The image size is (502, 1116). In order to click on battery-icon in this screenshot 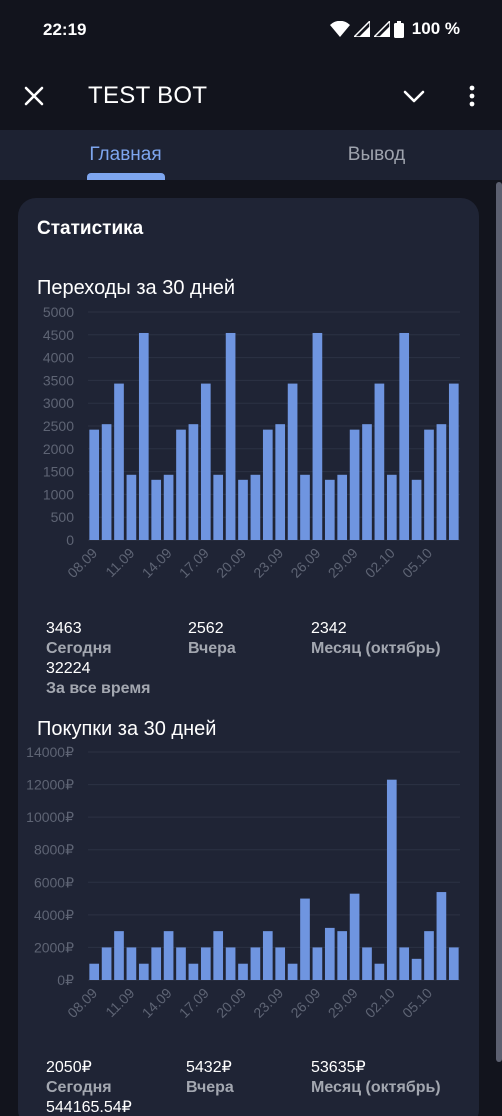, I will do `click(398, 29)`.